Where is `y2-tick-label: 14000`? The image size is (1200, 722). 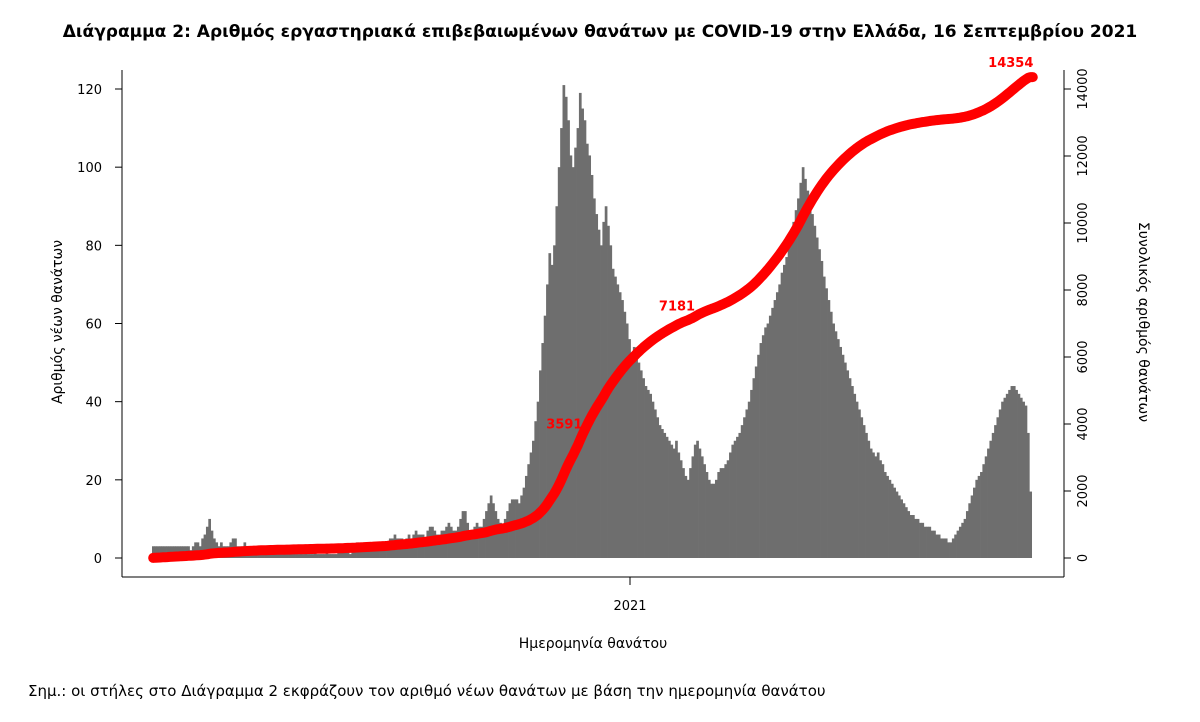
y2-tick-label: 14000 is located at coordinates (1083, 88).